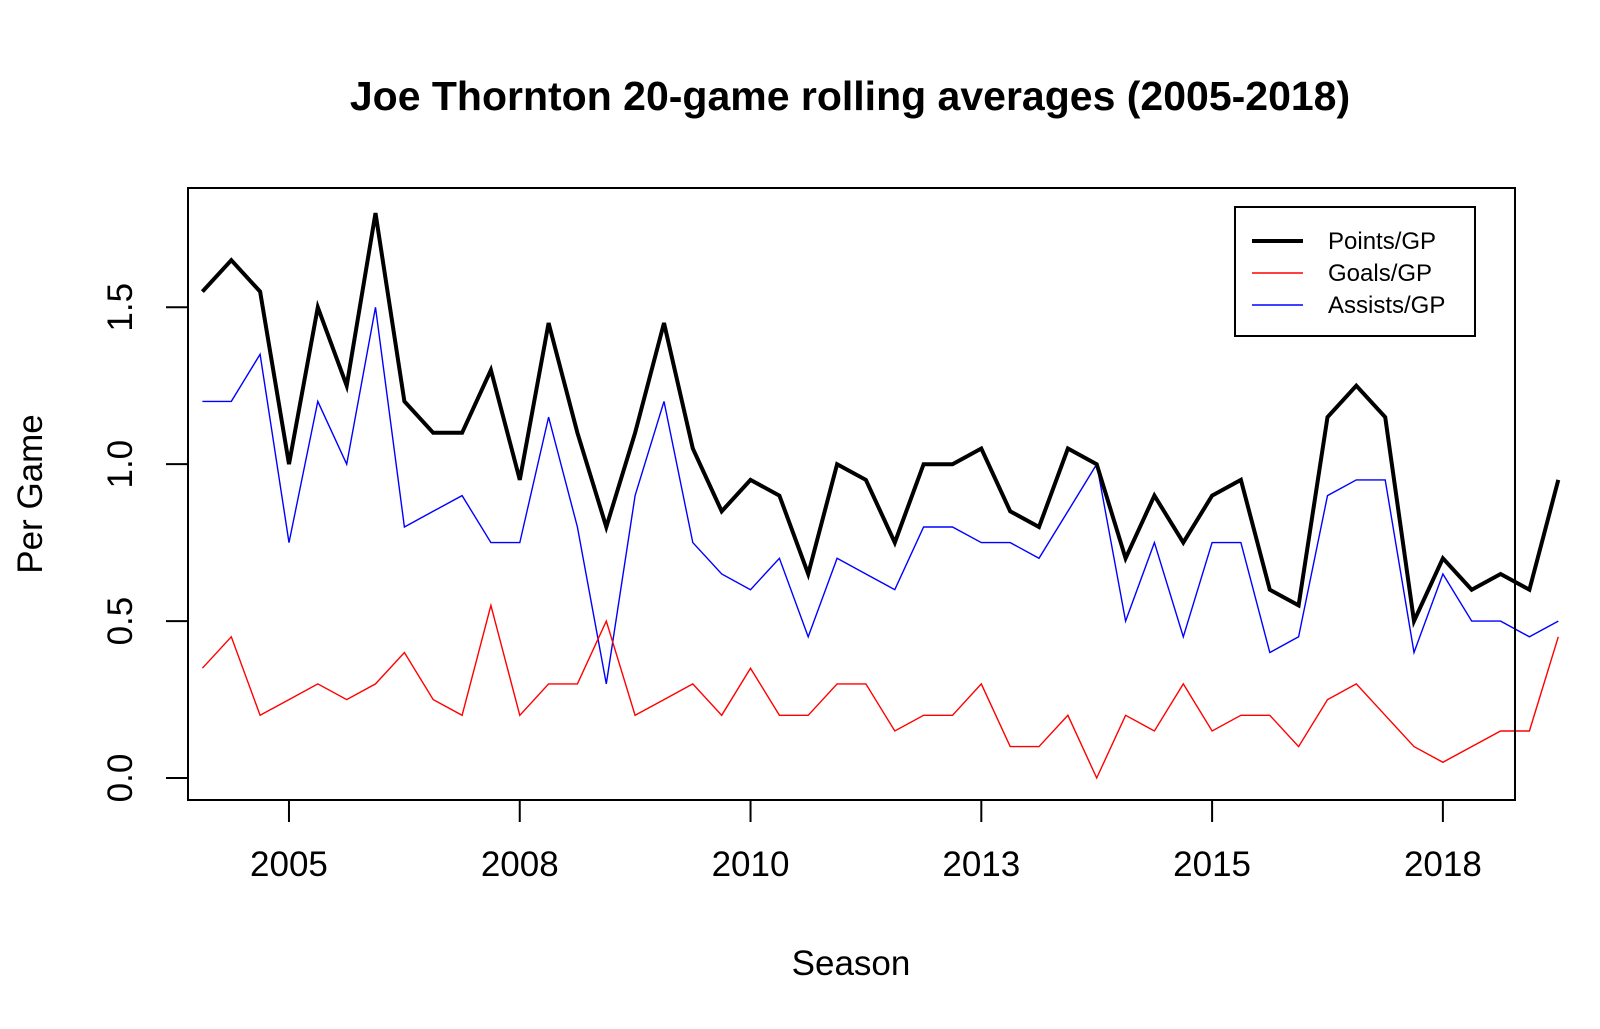 The image size is (1600, 1029). I want to click on legend-box, so click(1355, 271).